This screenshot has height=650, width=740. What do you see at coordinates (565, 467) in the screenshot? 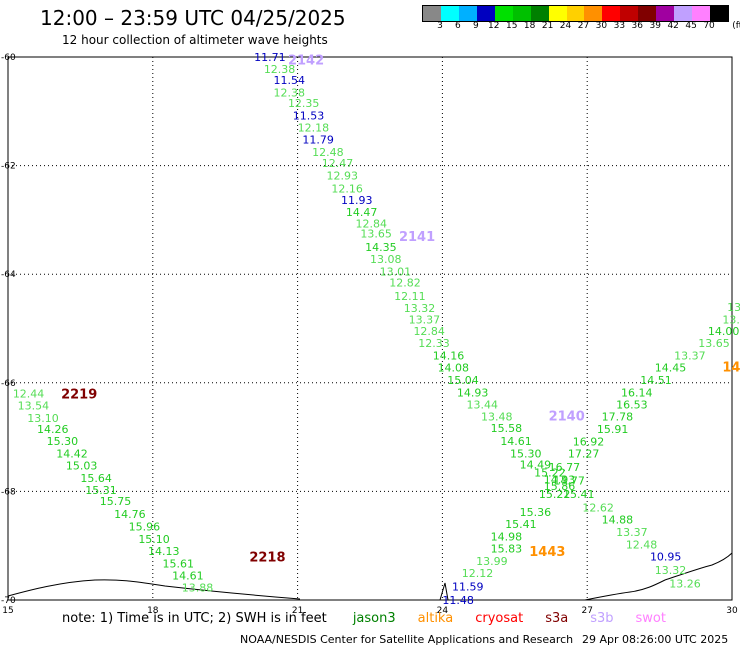
I see `swh-value: 16.77` at bounding box center [565, 467].